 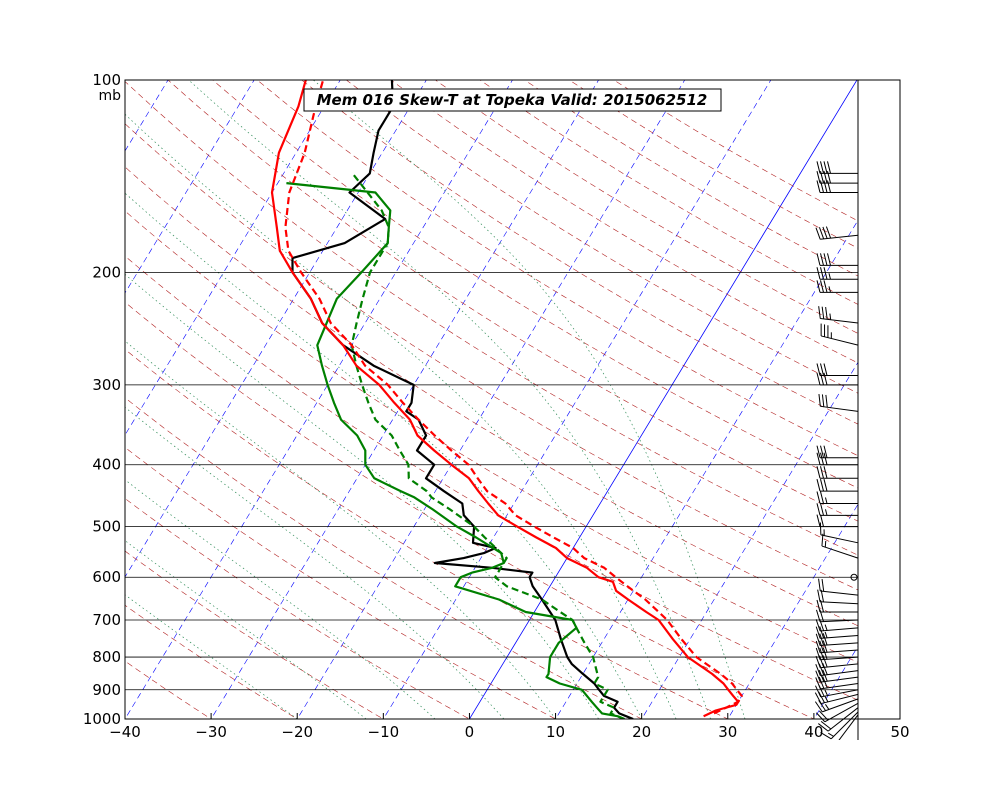 I want to click on pressure-tick-label: 500, so click(x=106, y=527).